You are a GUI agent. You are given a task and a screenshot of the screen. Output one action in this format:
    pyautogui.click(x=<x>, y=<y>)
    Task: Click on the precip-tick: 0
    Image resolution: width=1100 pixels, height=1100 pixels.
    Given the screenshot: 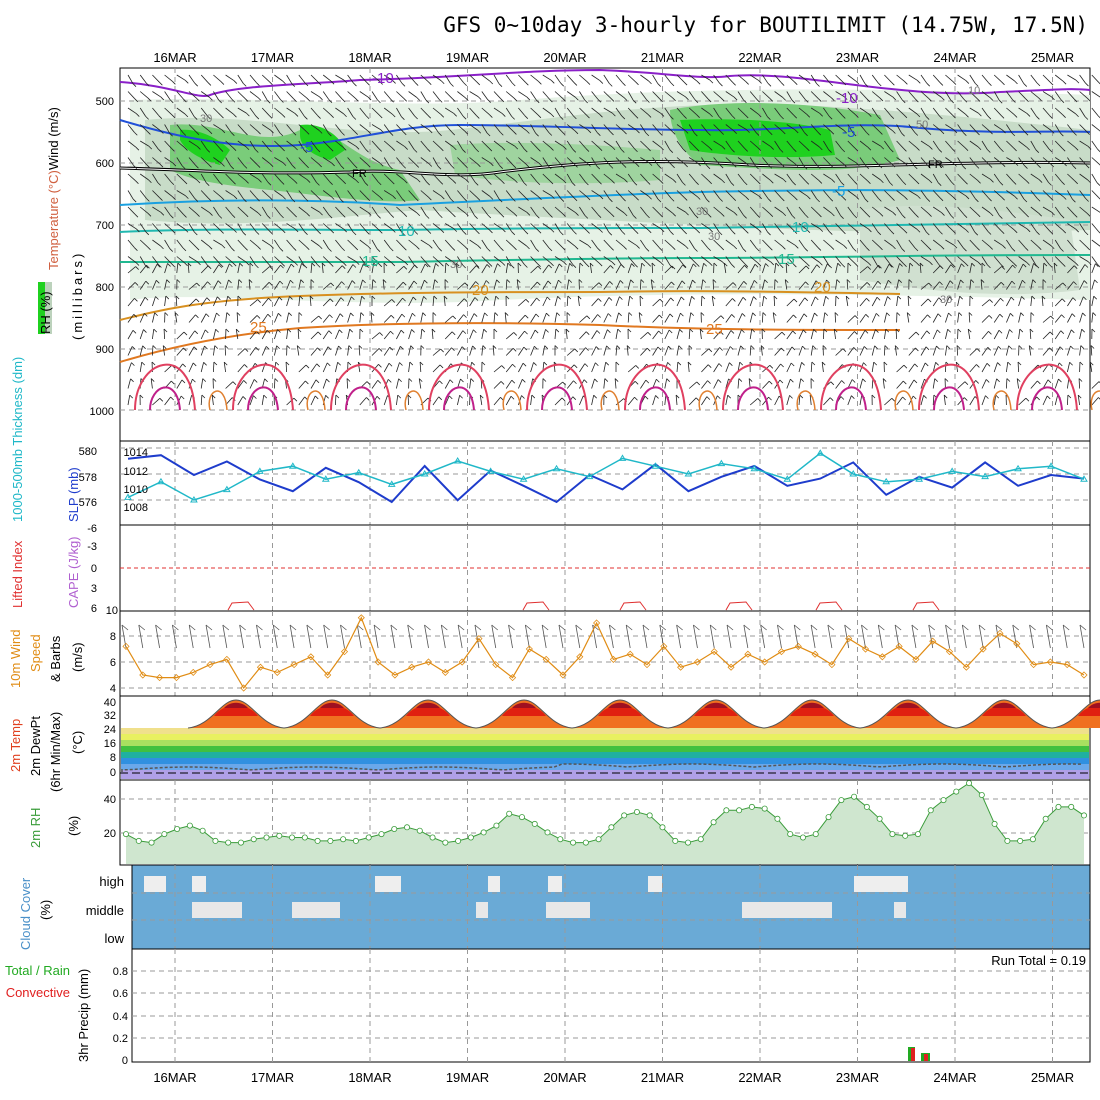 What is the action you would take?
    pyautogui.click(x=125, y=1061)
    